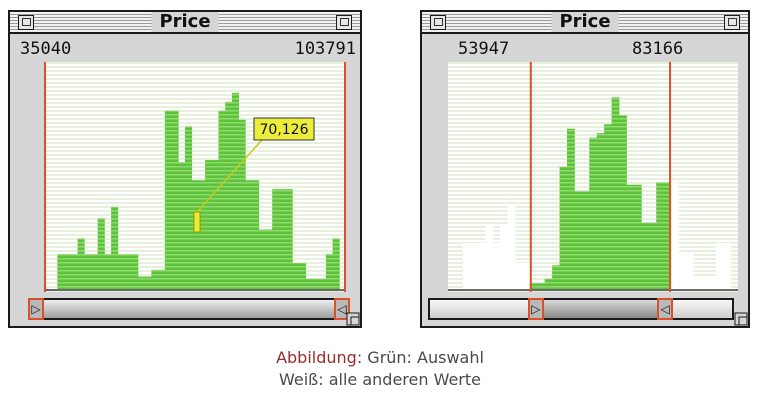 The width and height of the screenshot is (760, 400). Describe the element at coordinates (420, 357) in the screenshot. I see `caption-text-1: : Grün: Auswahl` at that location.